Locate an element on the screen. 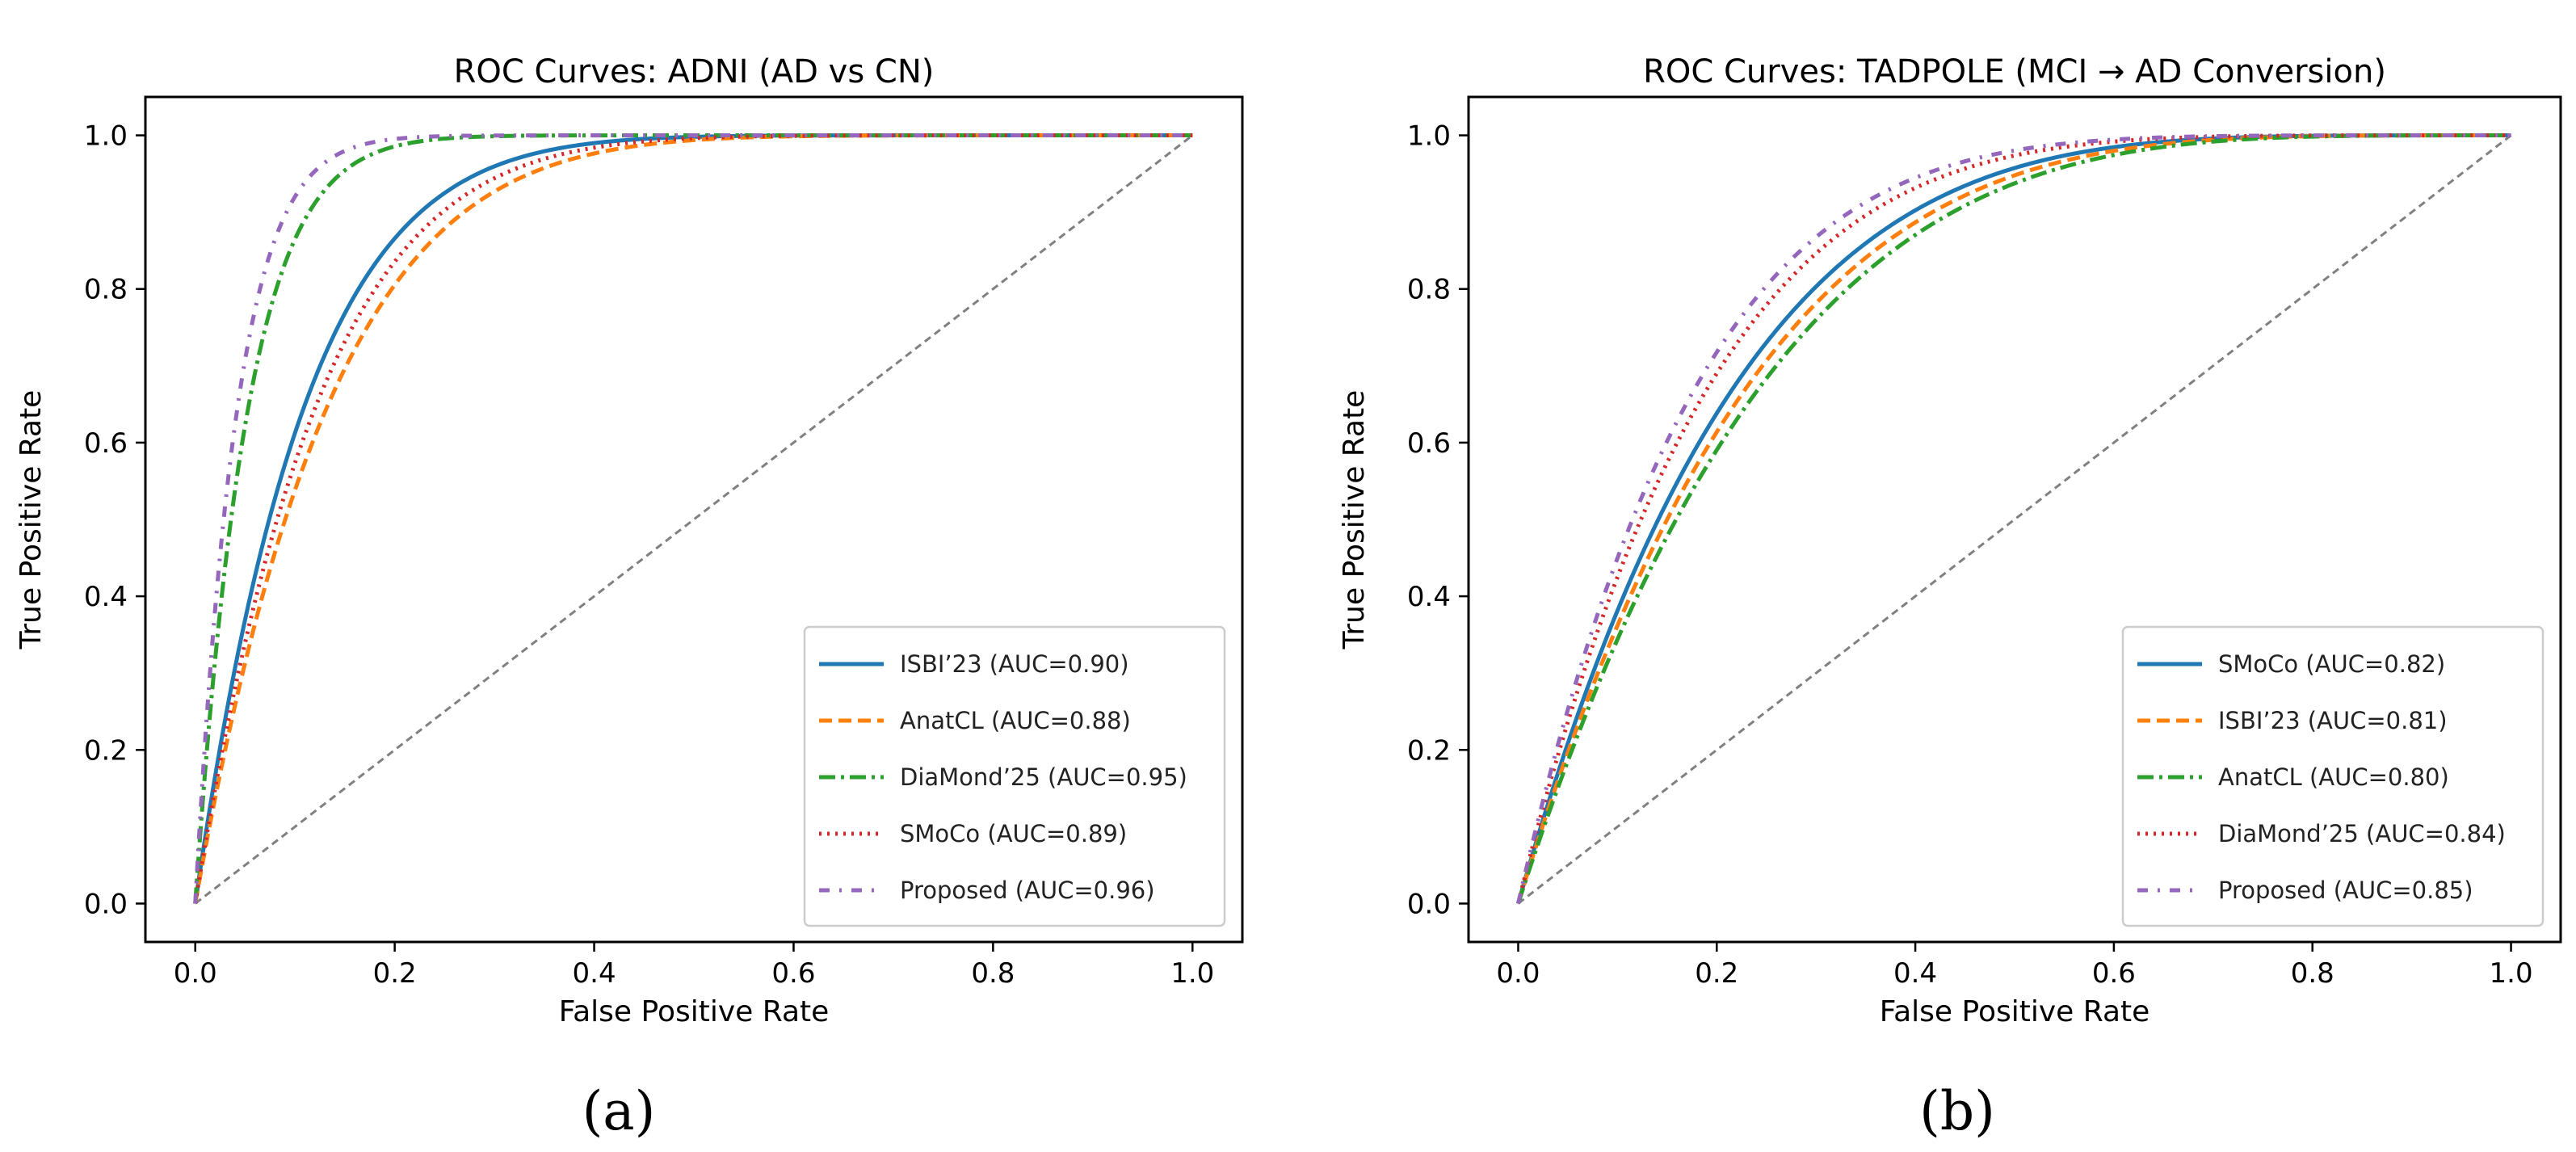 This screenshot has height=1152, width=2576. chart-title: ROC Curves: ADNI (AD vs CN) is located at coordinates (694, 71).